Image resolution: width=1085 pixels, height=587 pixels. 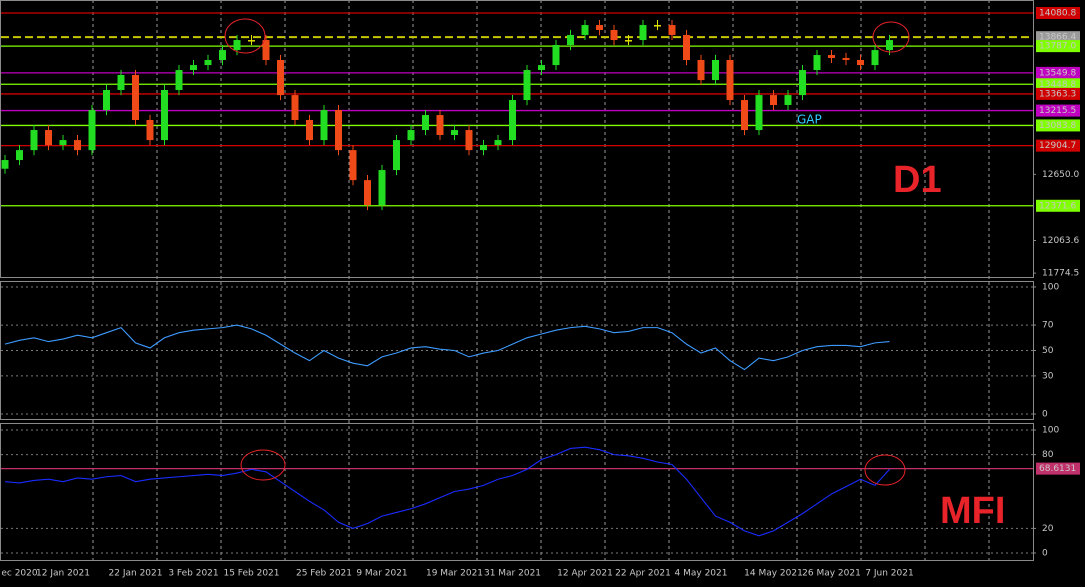 I want to click on x-tick-label: ec 2020, so click(x=19, y=574).